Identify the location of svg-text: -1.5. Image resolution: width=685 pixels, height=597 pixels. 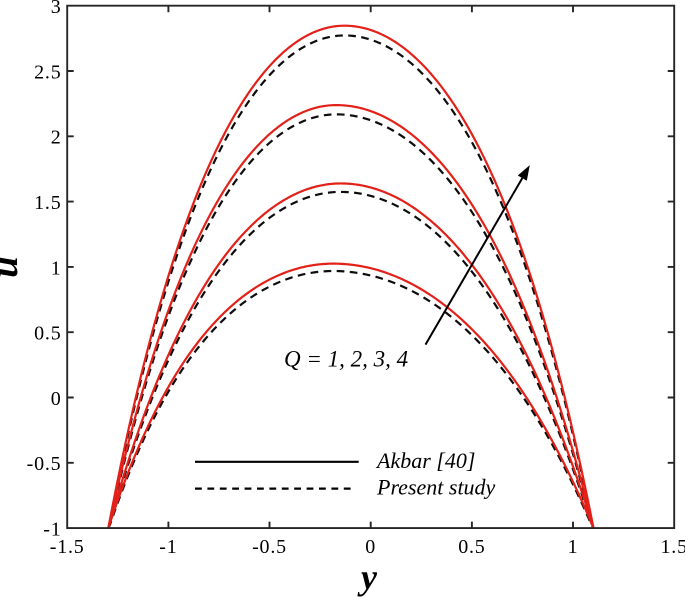
(67, 547).